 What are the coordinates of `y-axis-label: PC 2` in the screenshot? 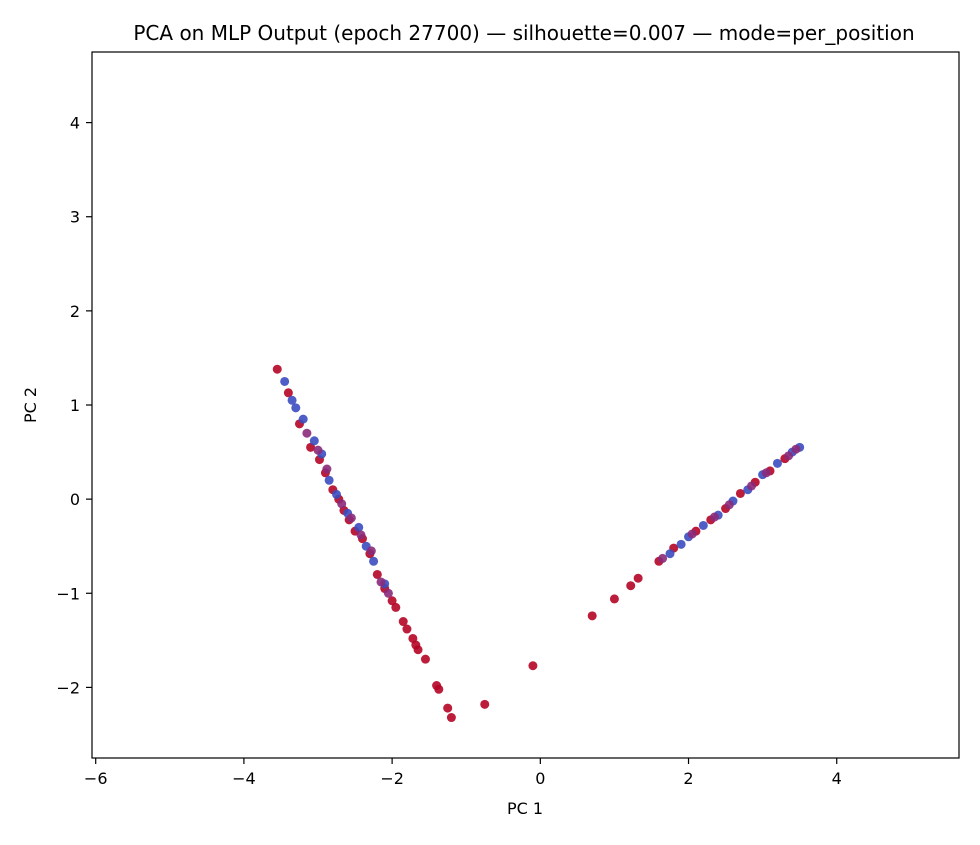 It's located at (30, 405).